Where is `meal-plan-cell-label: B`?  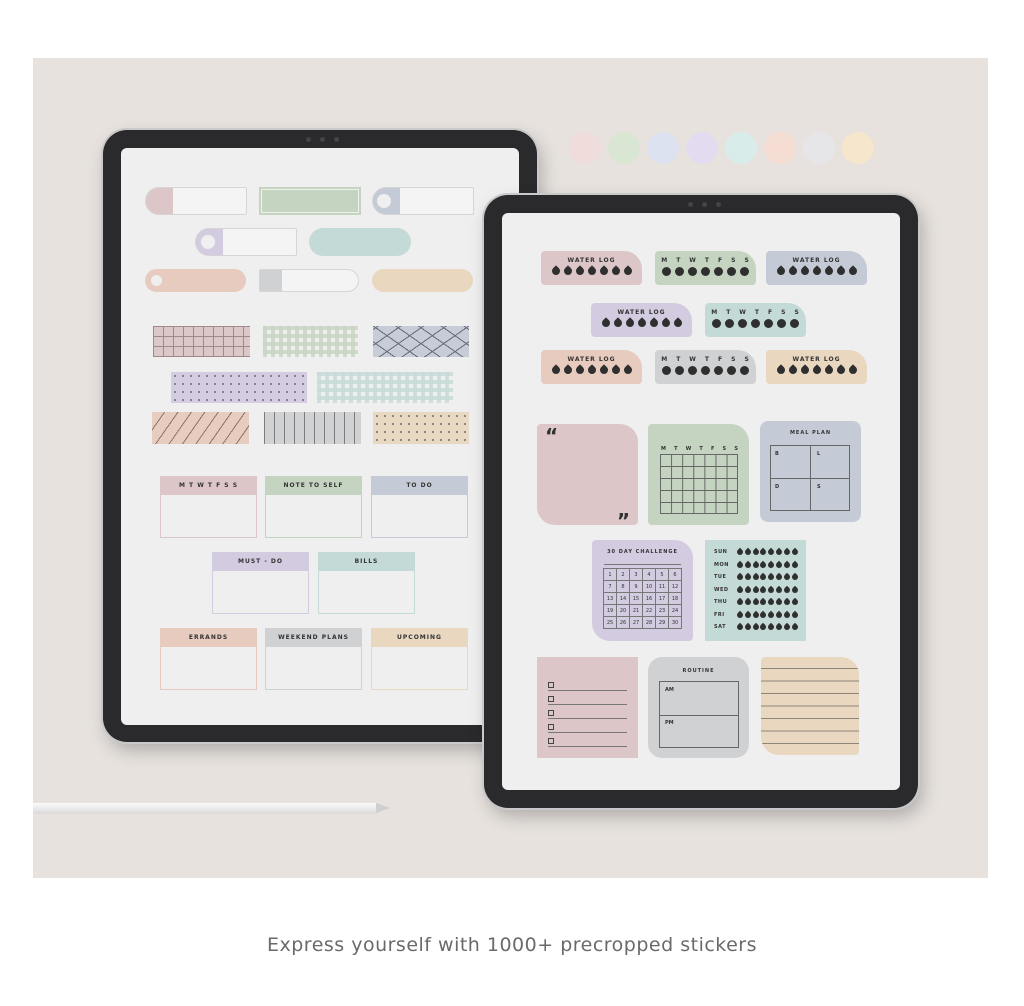
meal-plan-cell-label: B is located at coordinates (777, 454).